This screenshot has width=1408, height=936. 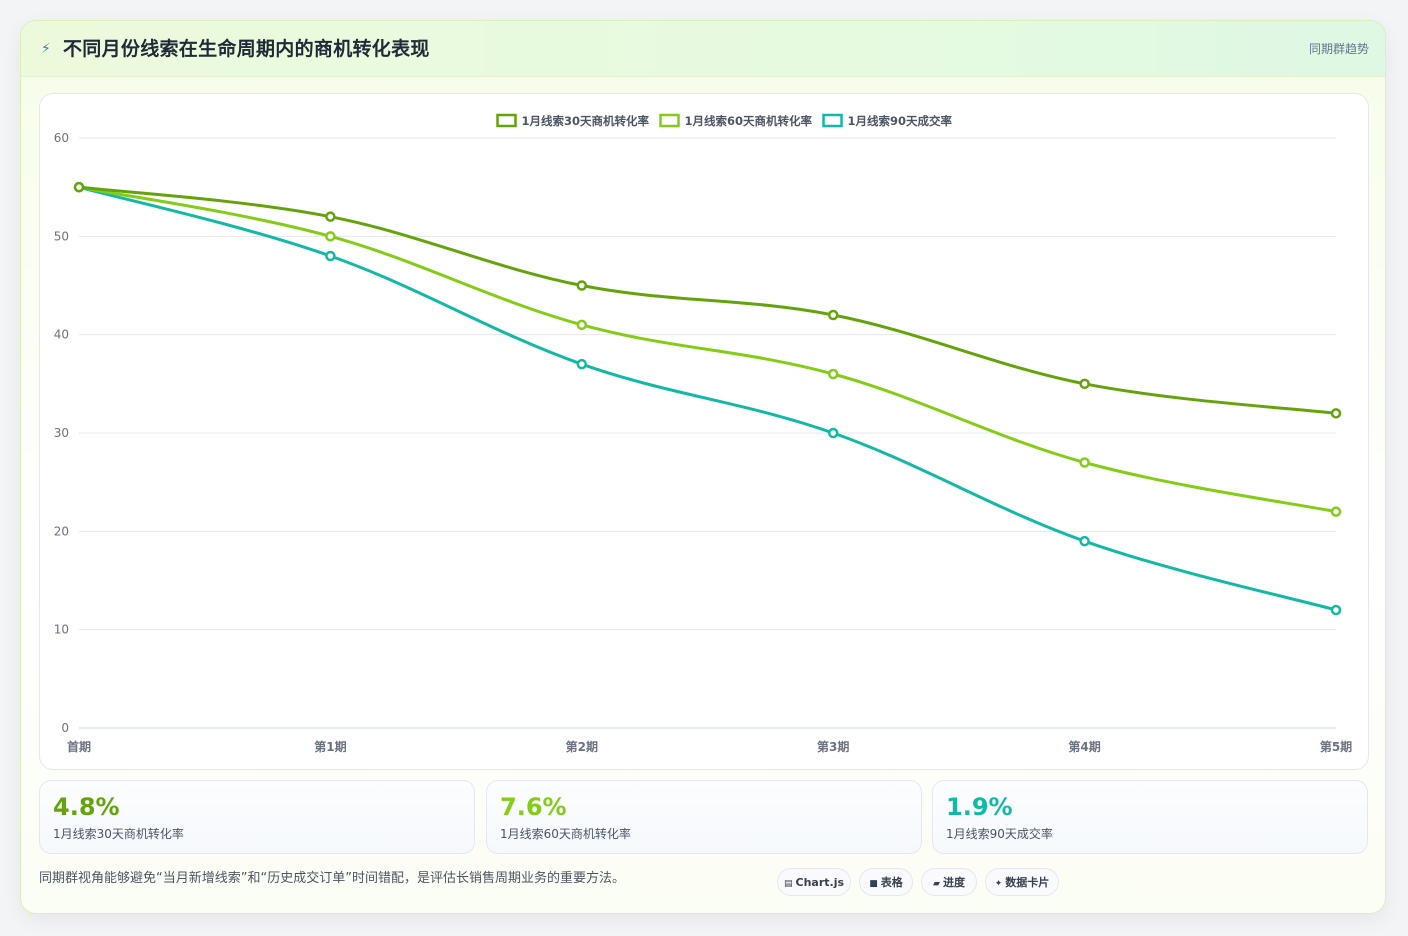 I want to click on card-title: 不同月份线索在生命周期内的商机转化表现, so click(x=246, y=49).